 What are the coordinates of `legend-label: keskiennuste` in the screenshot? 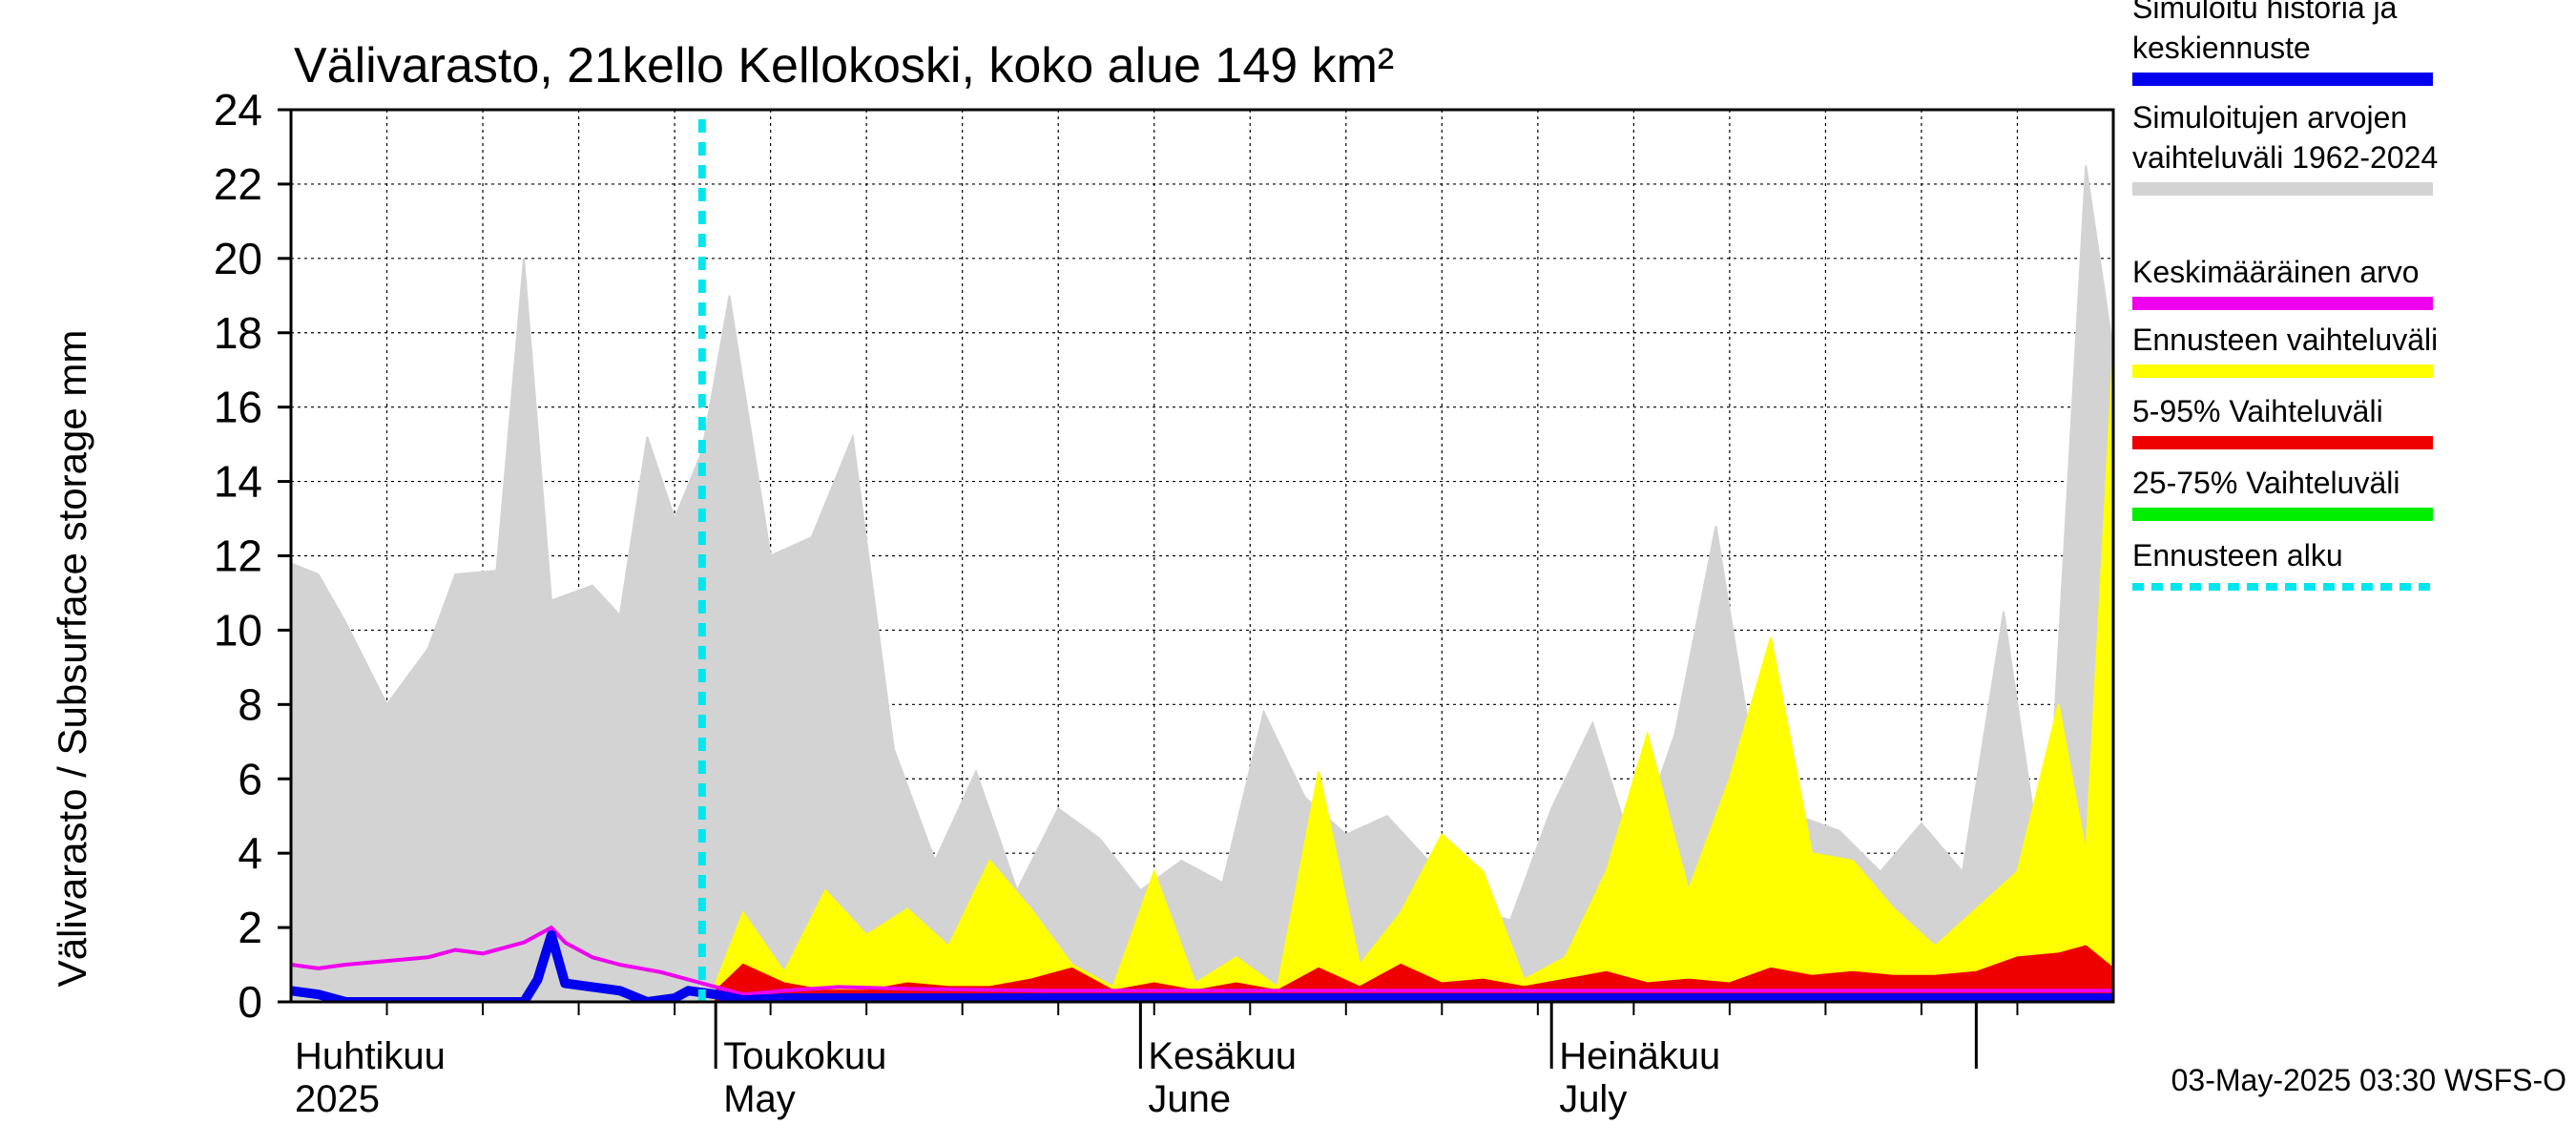 It's located at (2221, 48).